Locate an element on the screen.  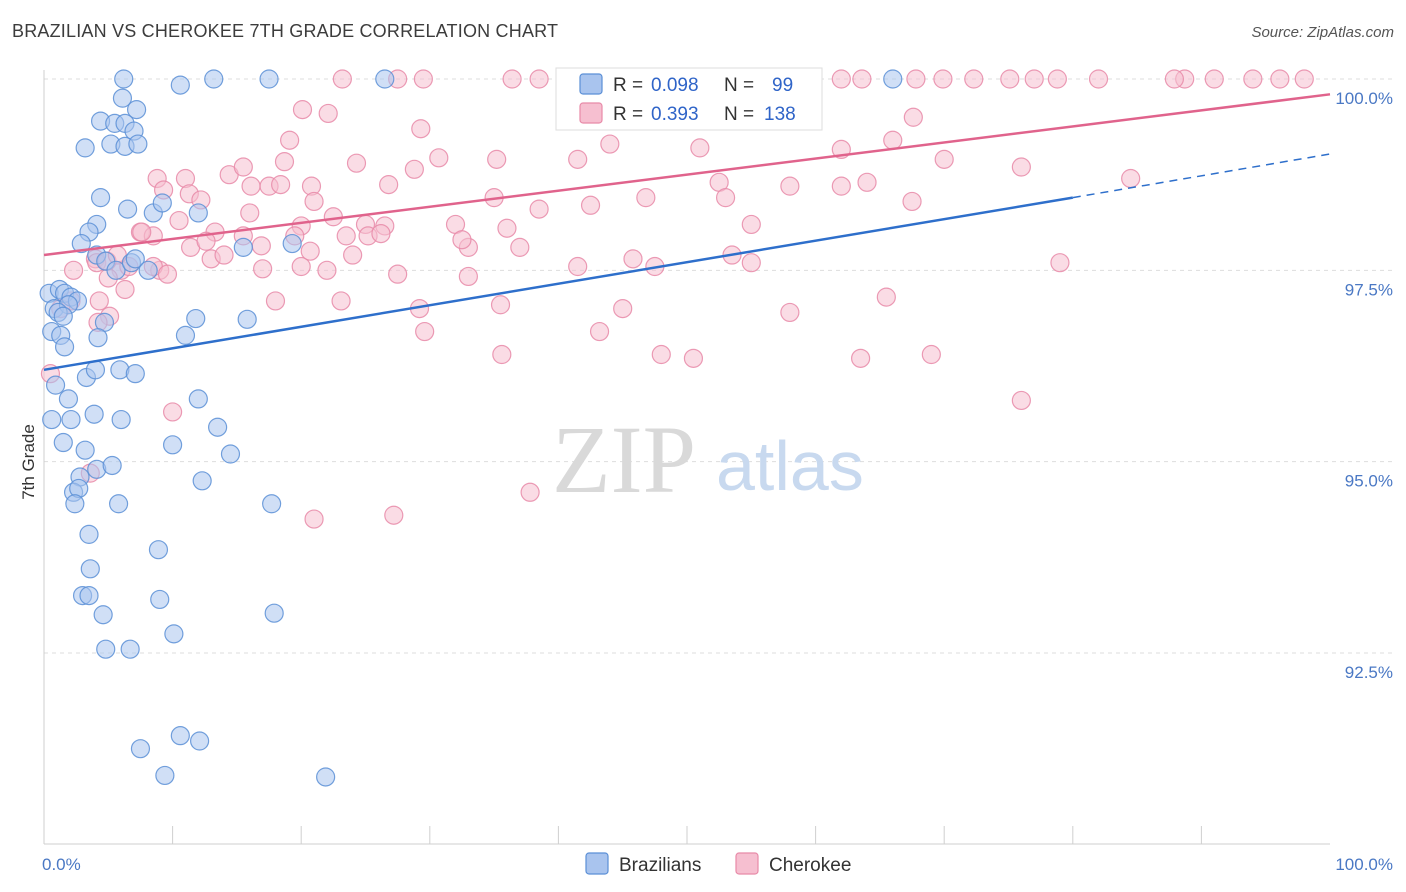
legend-n-label-cherokee: N = is located at coordinates (739, 114).